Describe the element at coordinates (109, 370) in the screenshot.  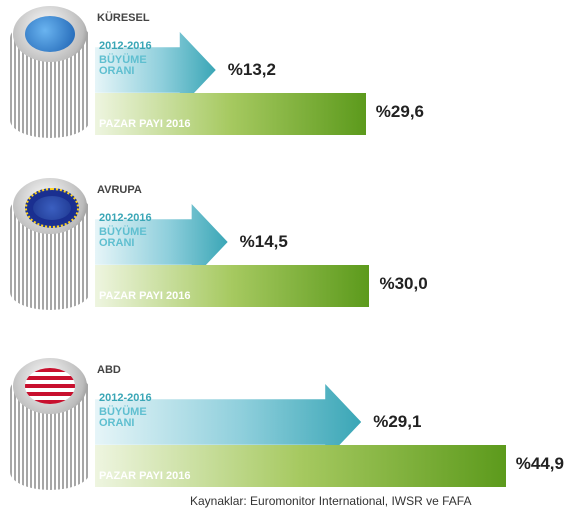
I see `region-label: ABD` at that location.